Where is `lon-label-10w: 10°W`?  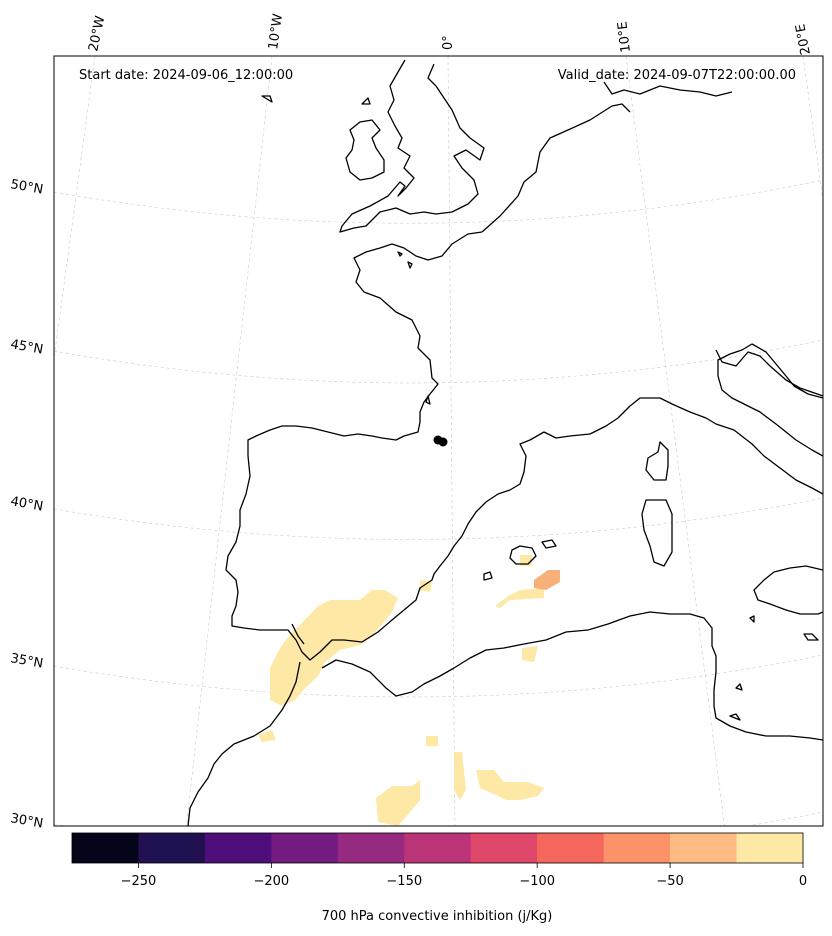 lon-label-10w: 10°W is located at coordinates (276, 32).